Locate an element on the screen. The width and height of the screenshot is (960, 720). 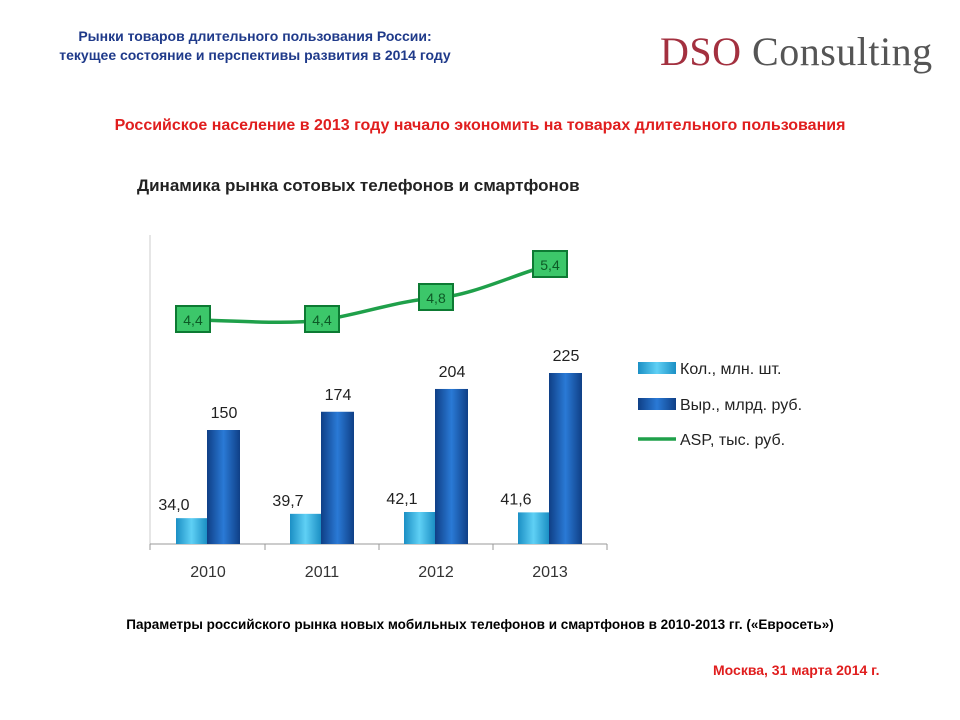
x-tick-label: 2011 is located at coordinates (322, 572).